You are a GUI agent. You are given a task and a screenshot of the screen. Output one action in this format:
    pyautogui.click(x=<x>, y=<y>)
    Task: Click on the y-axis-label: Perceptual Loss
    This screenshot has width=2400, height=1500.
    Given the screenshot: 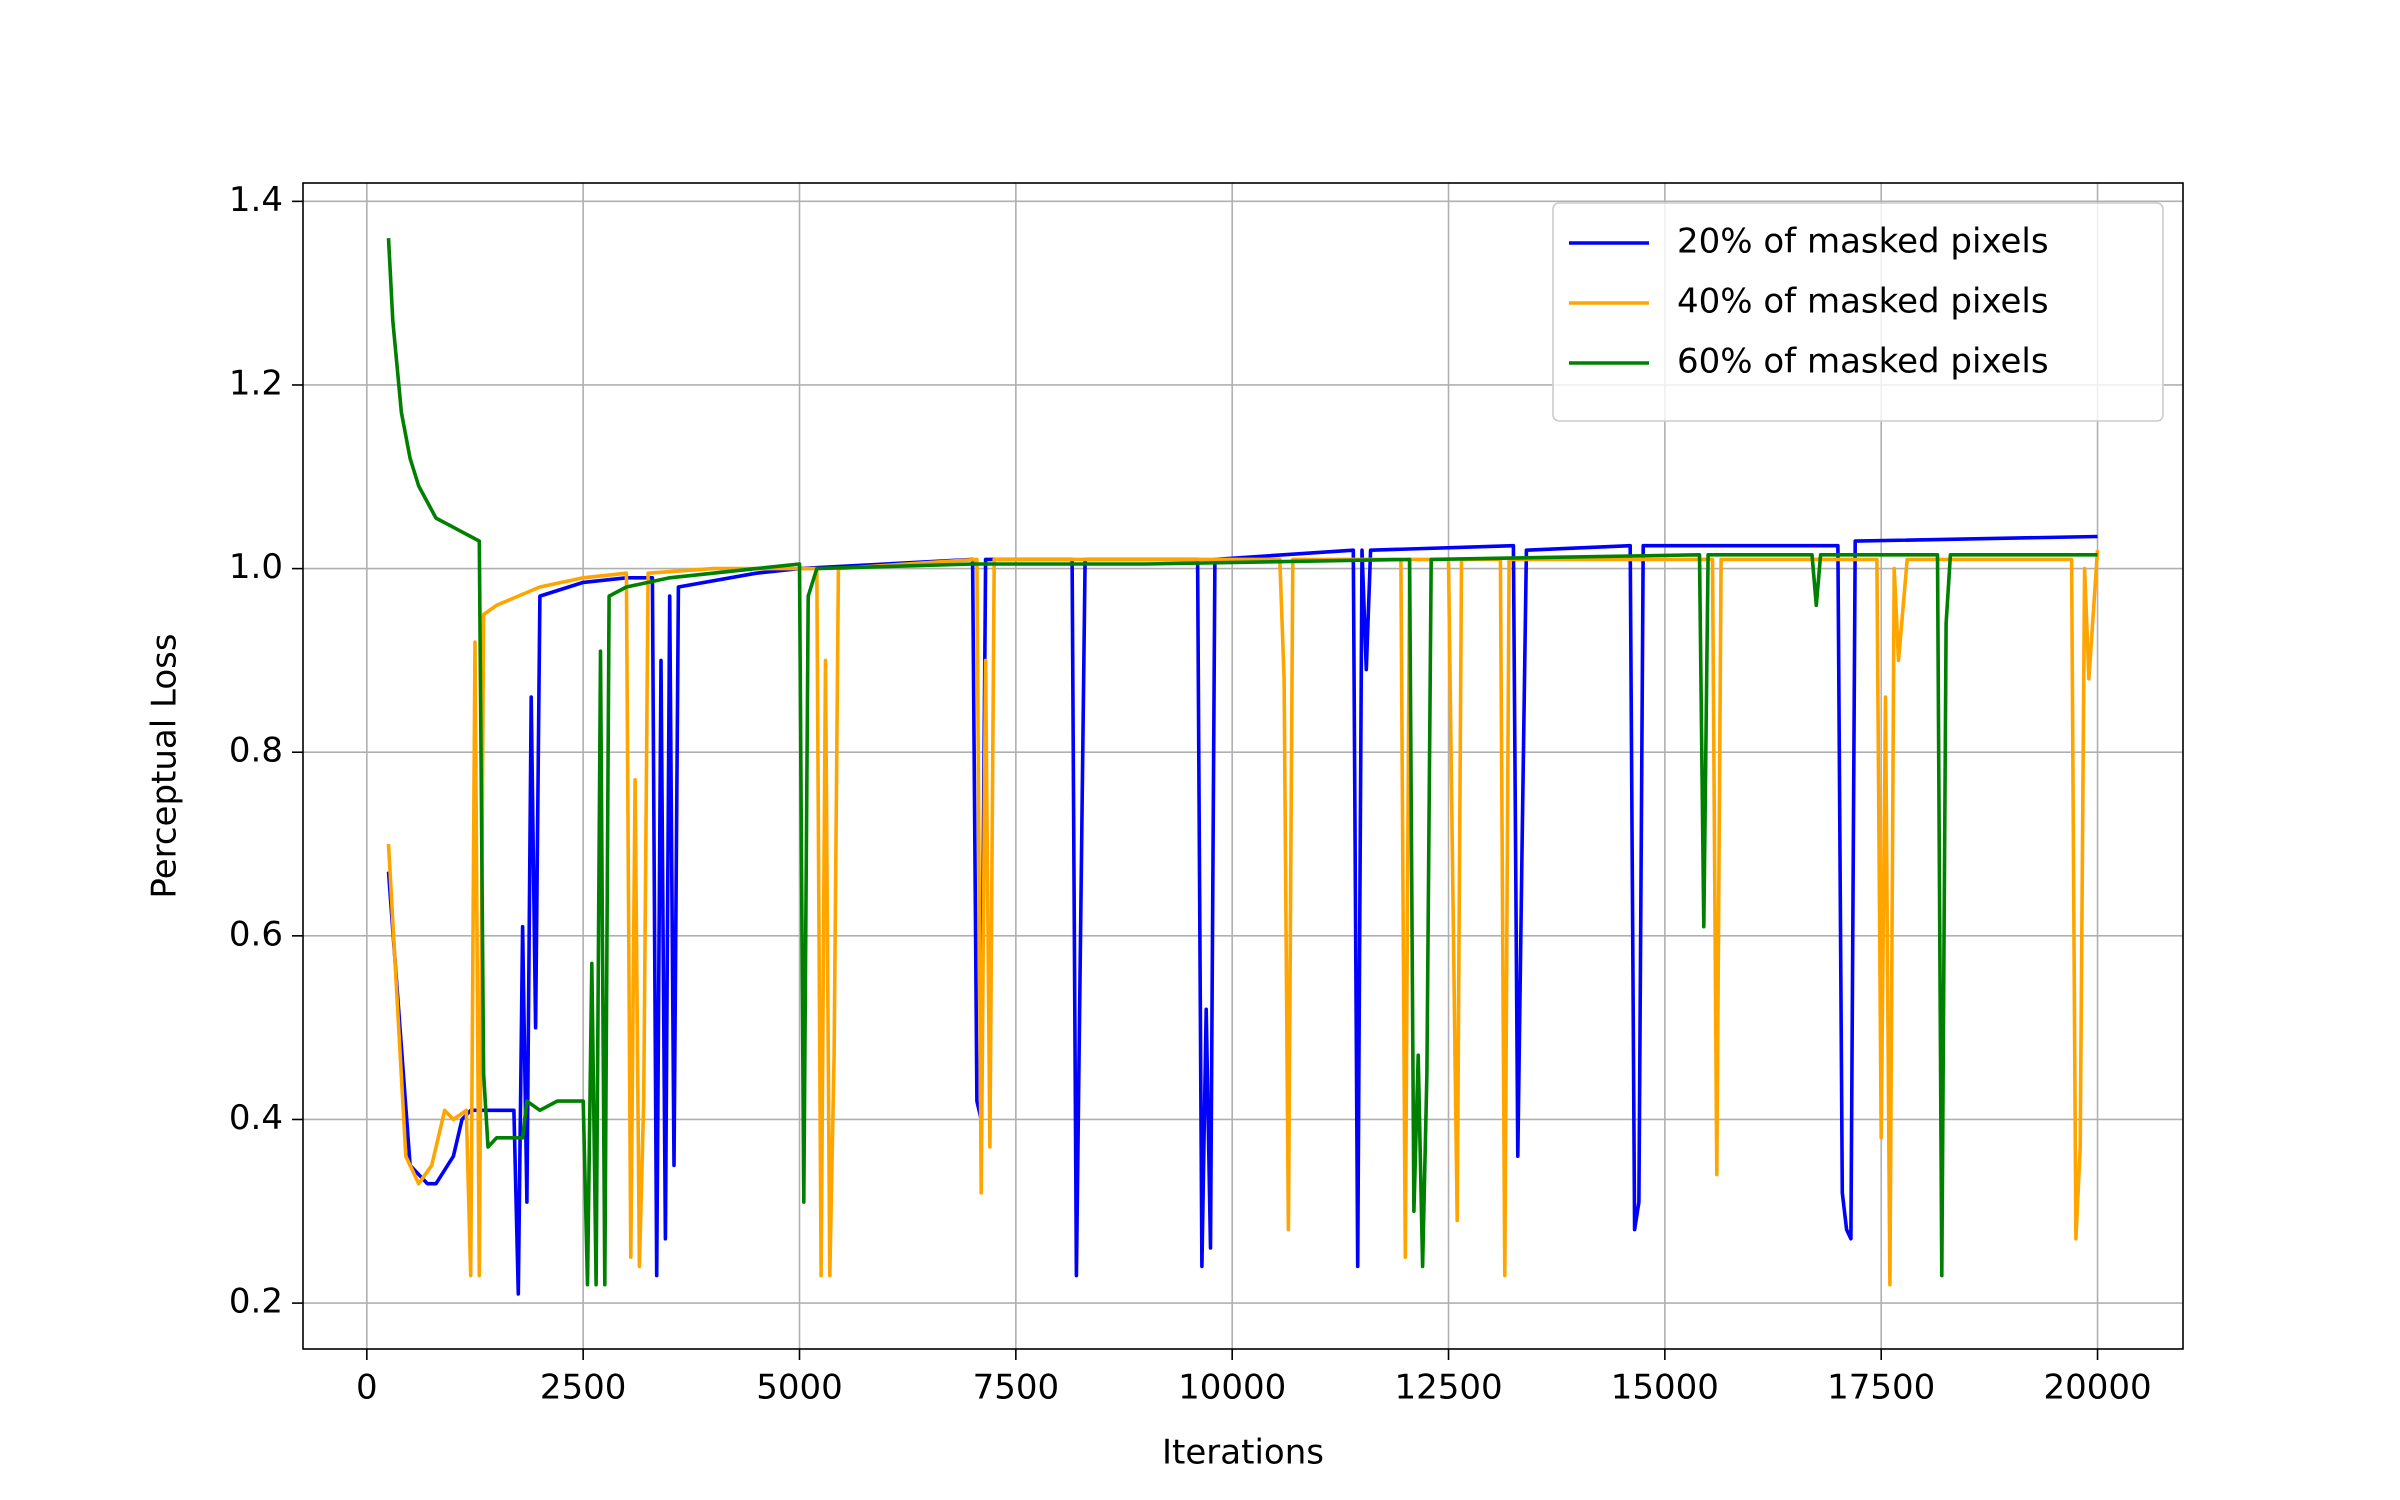 What is the action you would take?
    pyautogui.click(x=165, y=765)
    